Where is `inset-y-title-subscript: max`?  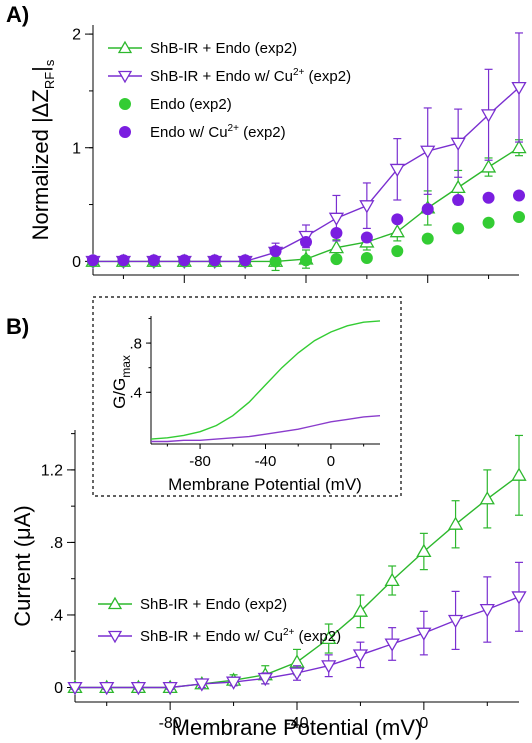 inset-y-title-subscript: max is located at coordinates (126, 366).